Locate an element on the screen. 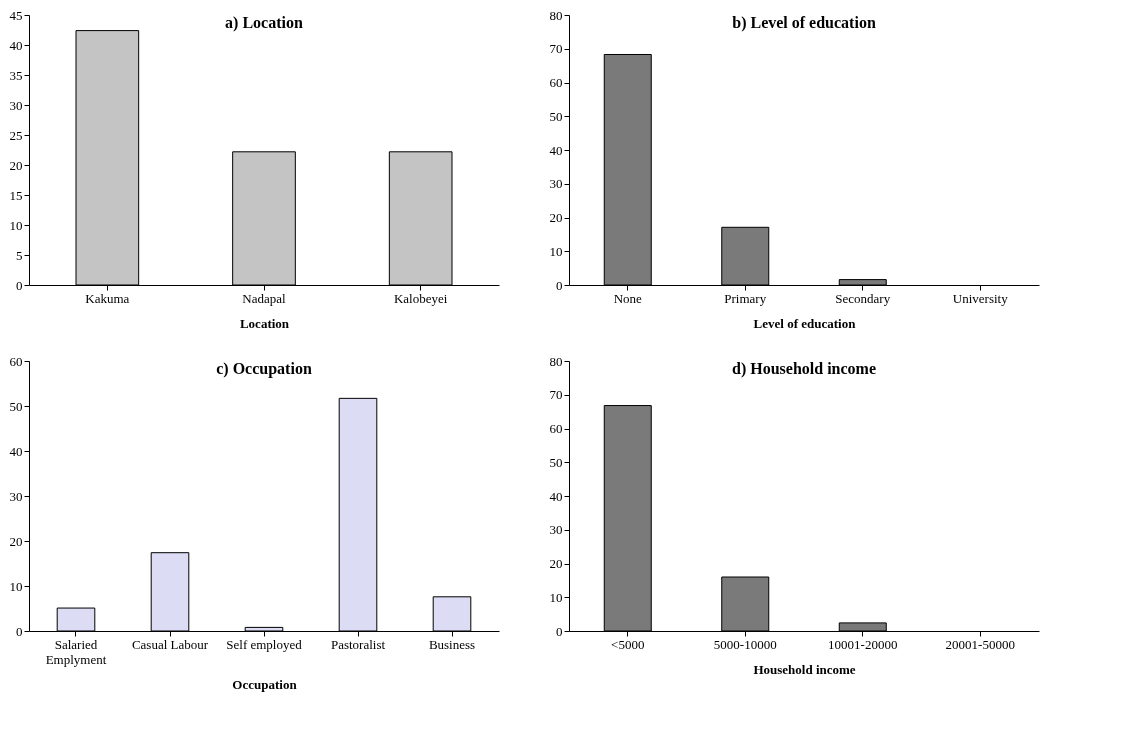 This screenshot has width=1127, height=748. x-tick-label: University is located at coordinates (980, 298).